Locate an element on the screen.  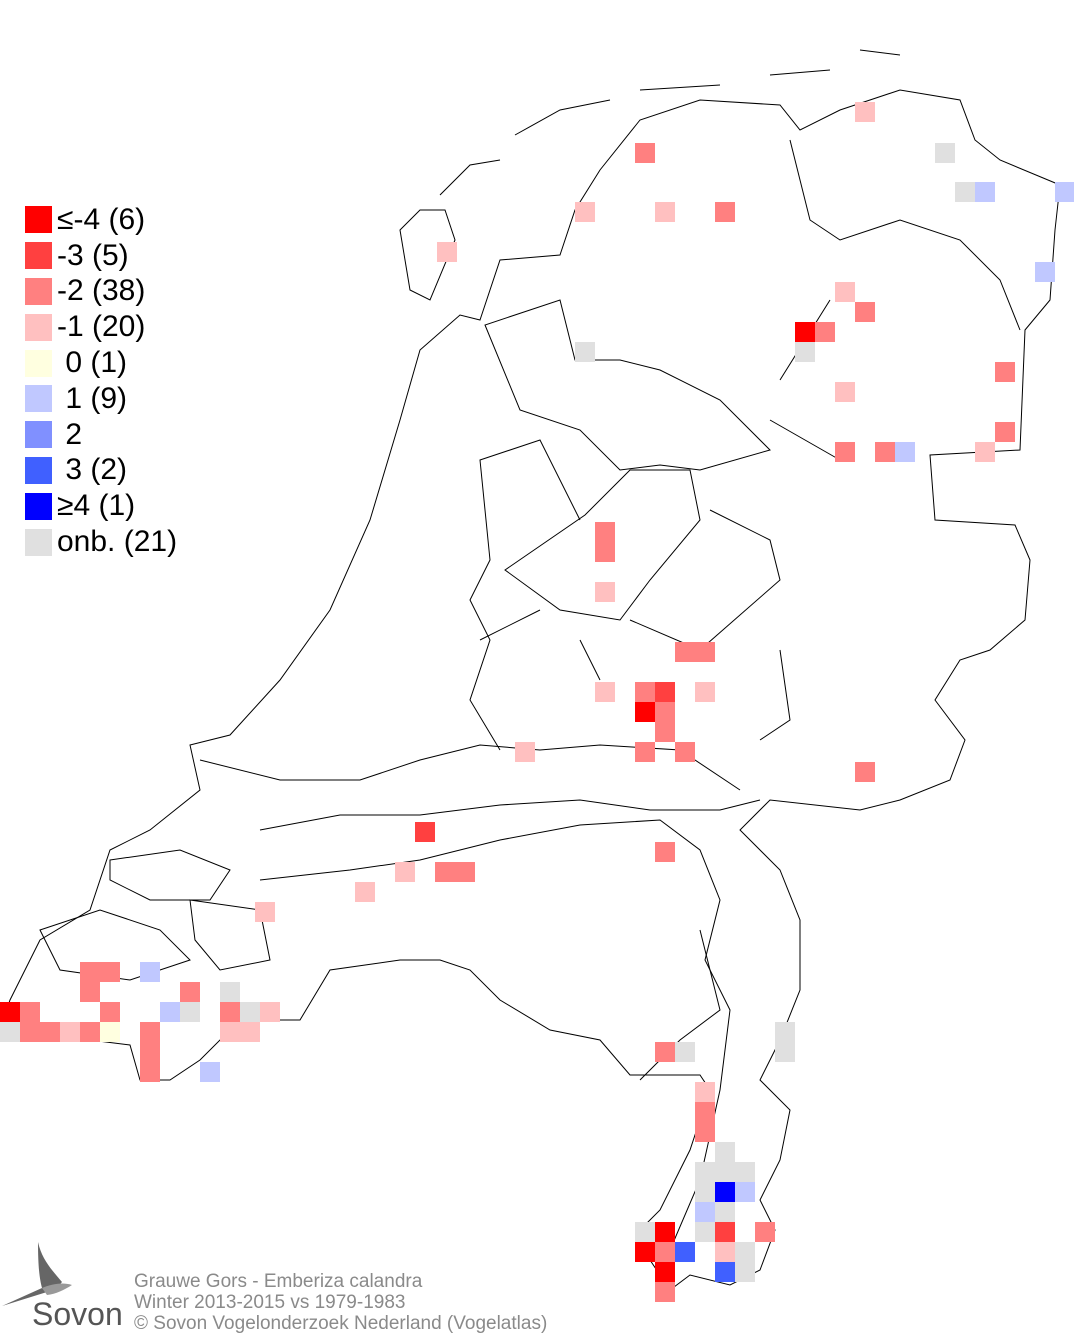
period-subtitle: Winter 2013-2015 vs 1979-1983 is located at coordinates (270, 1302).